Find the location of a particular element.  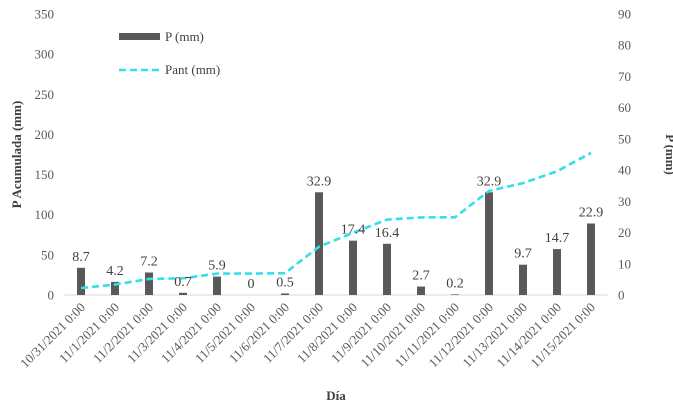

bar-data-label: 5.9 is located at coordinates (217, 266).